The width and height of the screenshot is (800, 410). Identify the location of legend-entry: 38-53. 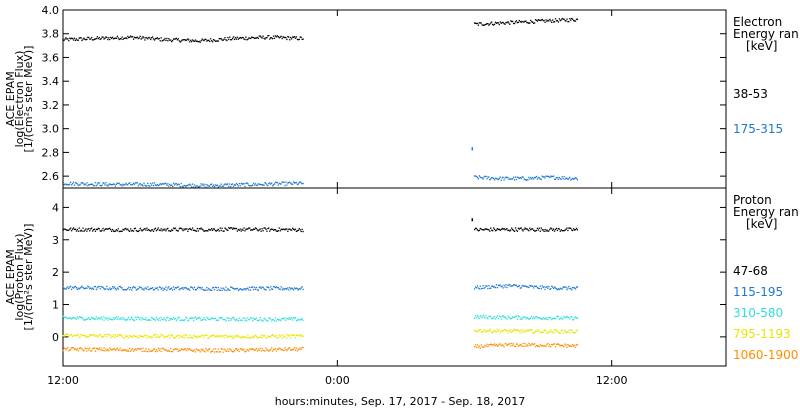
(750, 94).